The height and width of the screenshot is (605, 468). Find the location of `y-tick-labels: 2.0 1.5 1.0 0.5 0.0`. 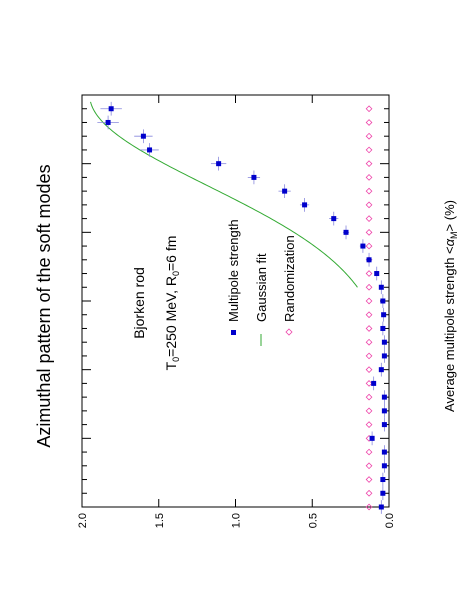

y-tick-labels: 2.0 1.5 1.0 0.5 0.0 is located at coordinates (236, 520).